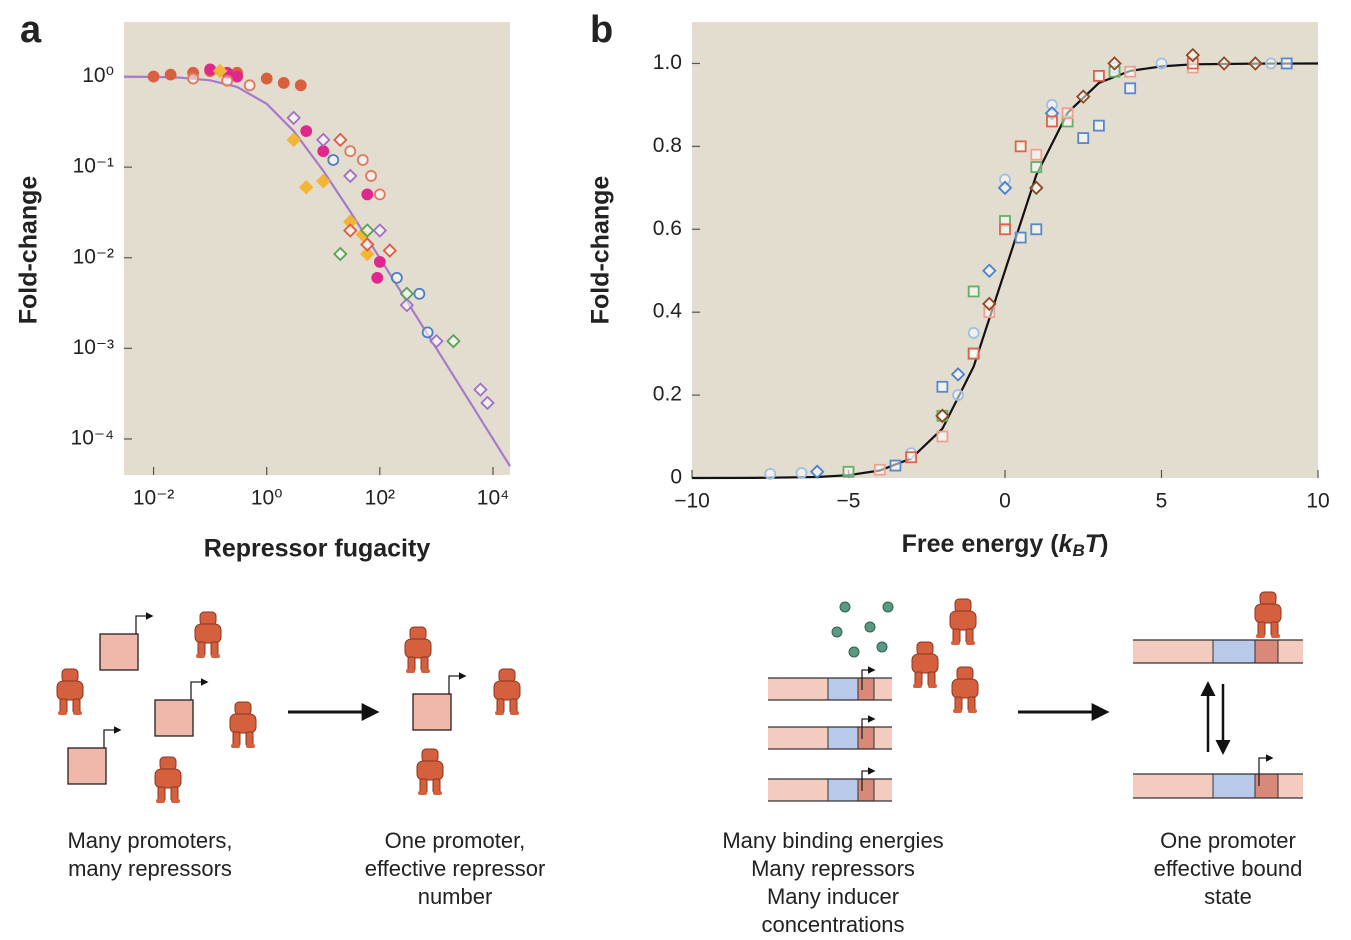  What do you see at coordinates (93, 166) in the screenshot?
I see `y-tick-label: 10⁻¹` at bounding box center [93, 166].